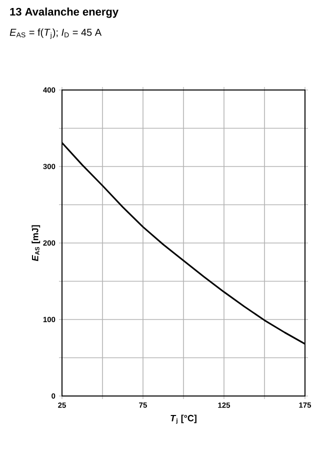  I want to click on chart-title: 13 Avalanche energy, so click(64, 13).